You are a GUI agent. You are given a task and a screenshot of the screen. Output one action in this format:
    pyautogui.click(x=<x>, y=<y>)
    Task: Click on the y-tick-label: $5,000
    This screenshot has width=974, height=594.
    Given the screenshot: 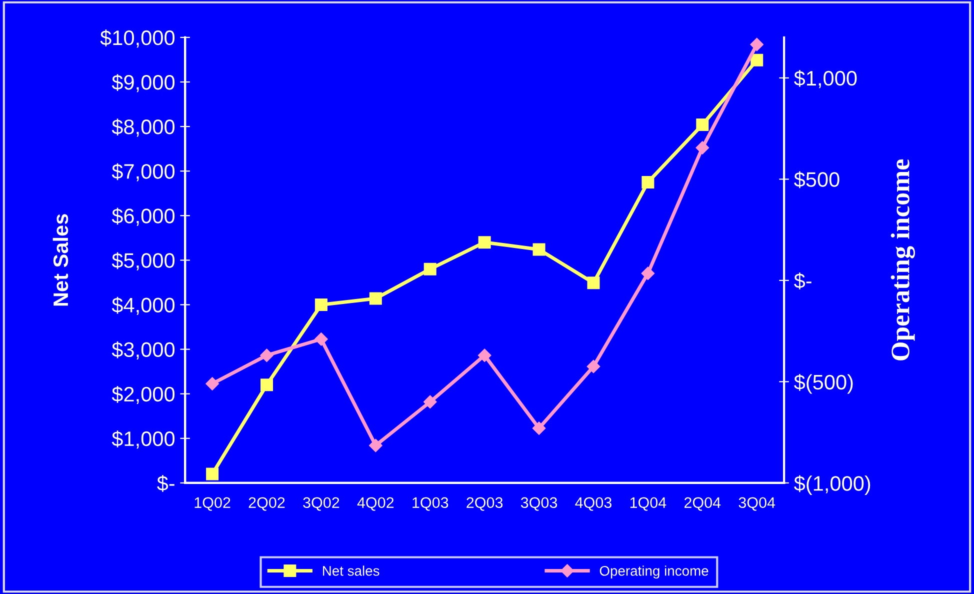 What is the action you would take?
    pyautogui.click(x=143, y=261)
    